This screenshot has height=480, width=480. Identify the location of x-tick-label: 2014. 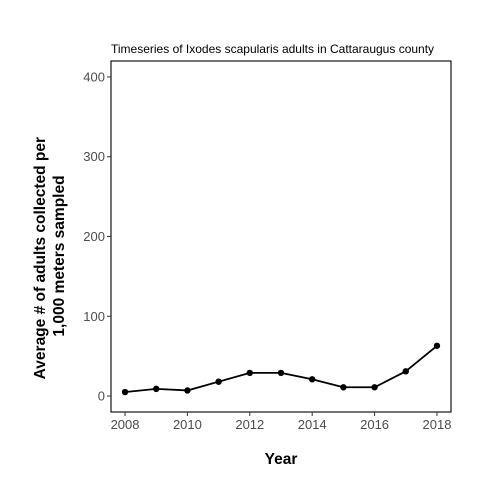
(312, 424).